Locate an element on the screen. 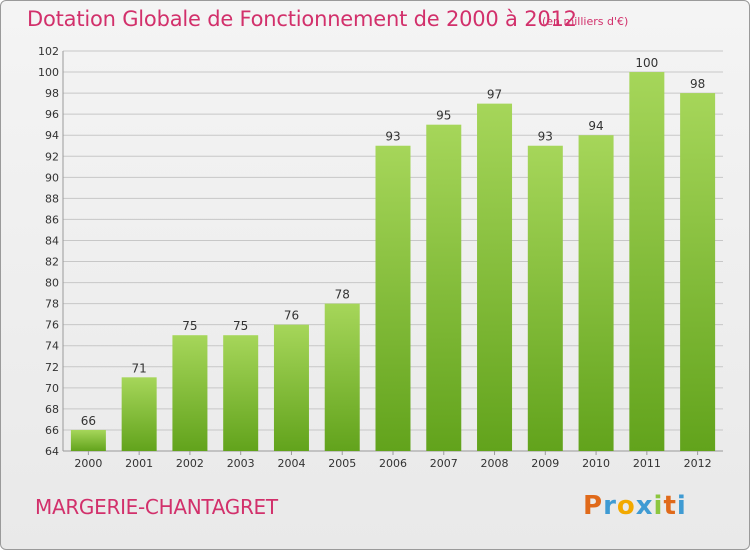  data-label: 94 is located at coordinates (595, 126).